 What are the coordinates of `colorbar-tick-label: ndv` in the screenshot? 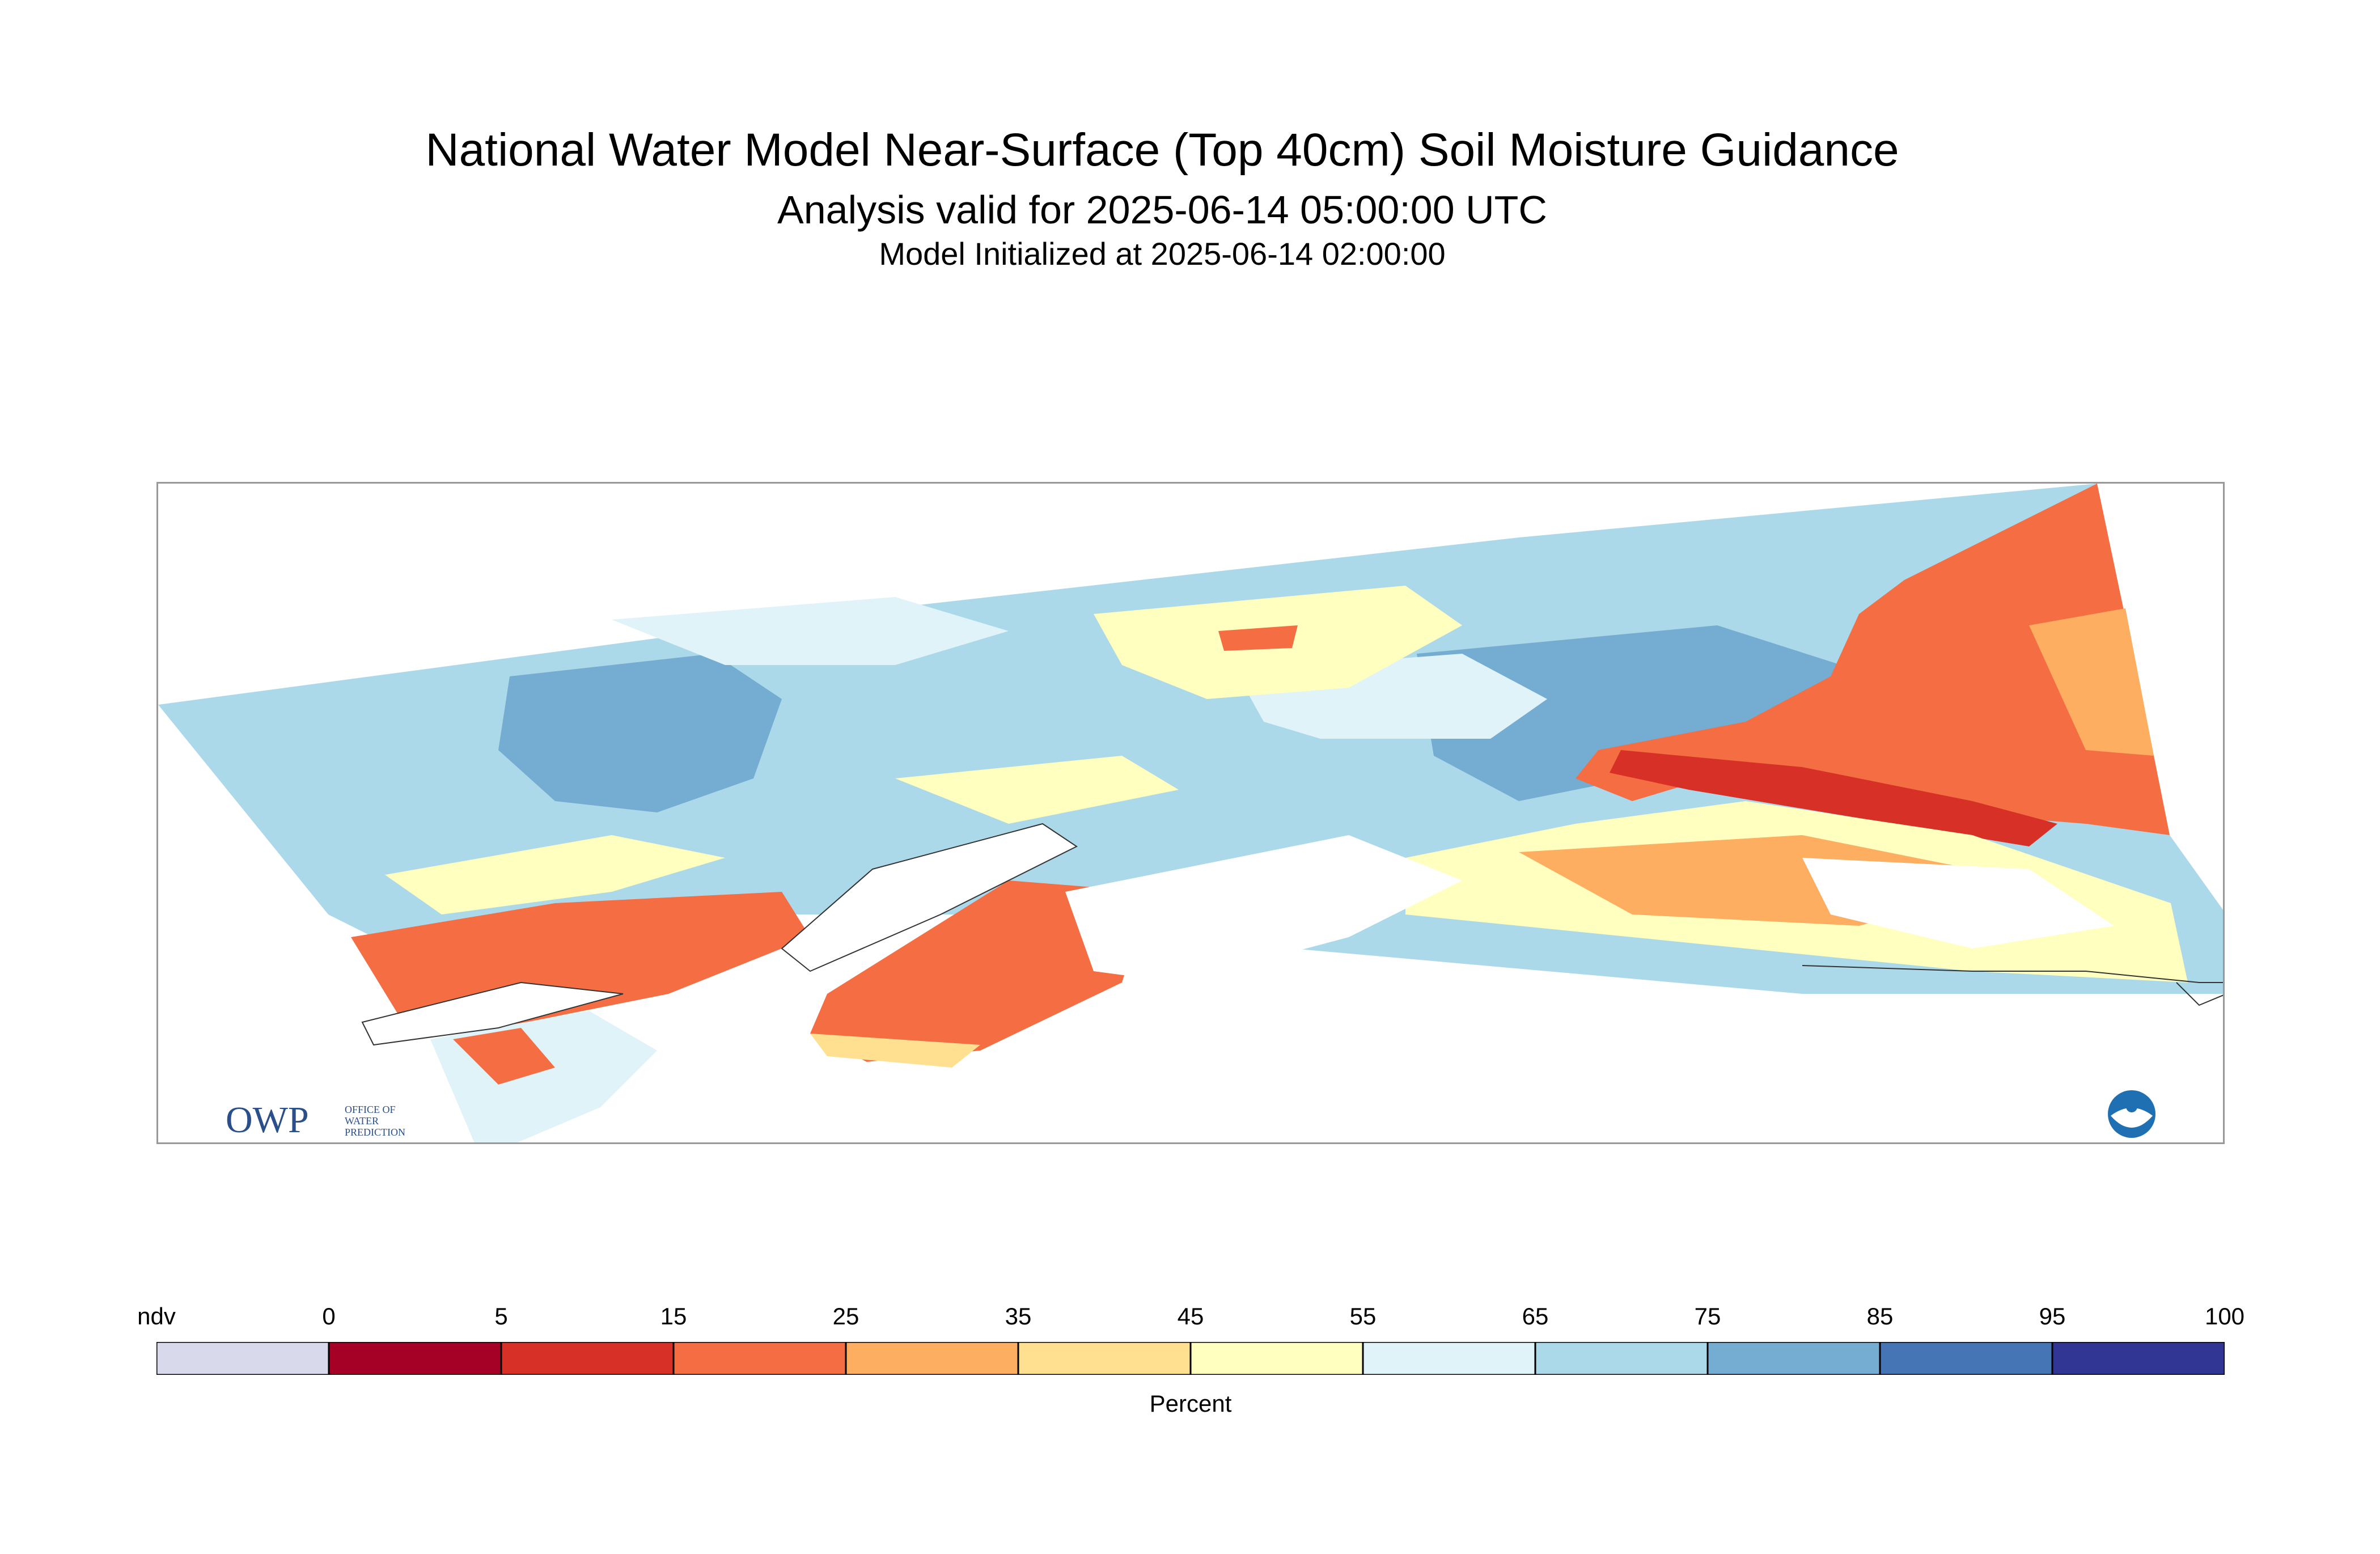 It's located at (157, 1316).